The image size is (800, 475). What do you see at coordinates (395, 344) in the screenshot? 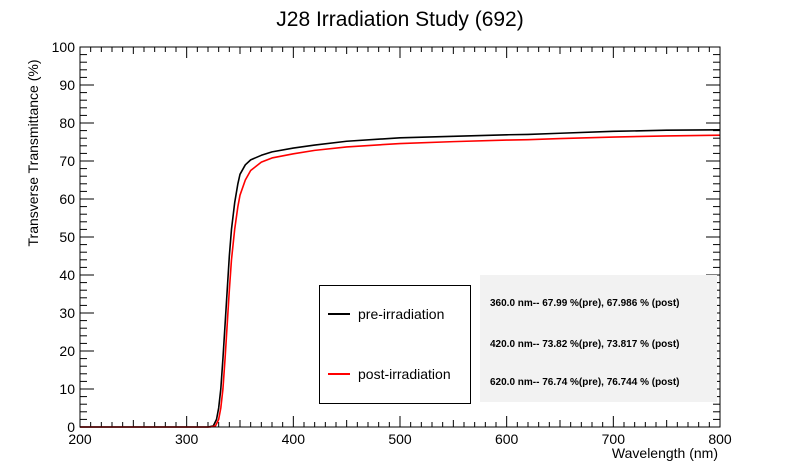
I see `legend: pre-irradiation post-irradiation` at bounding box center [395, 344].